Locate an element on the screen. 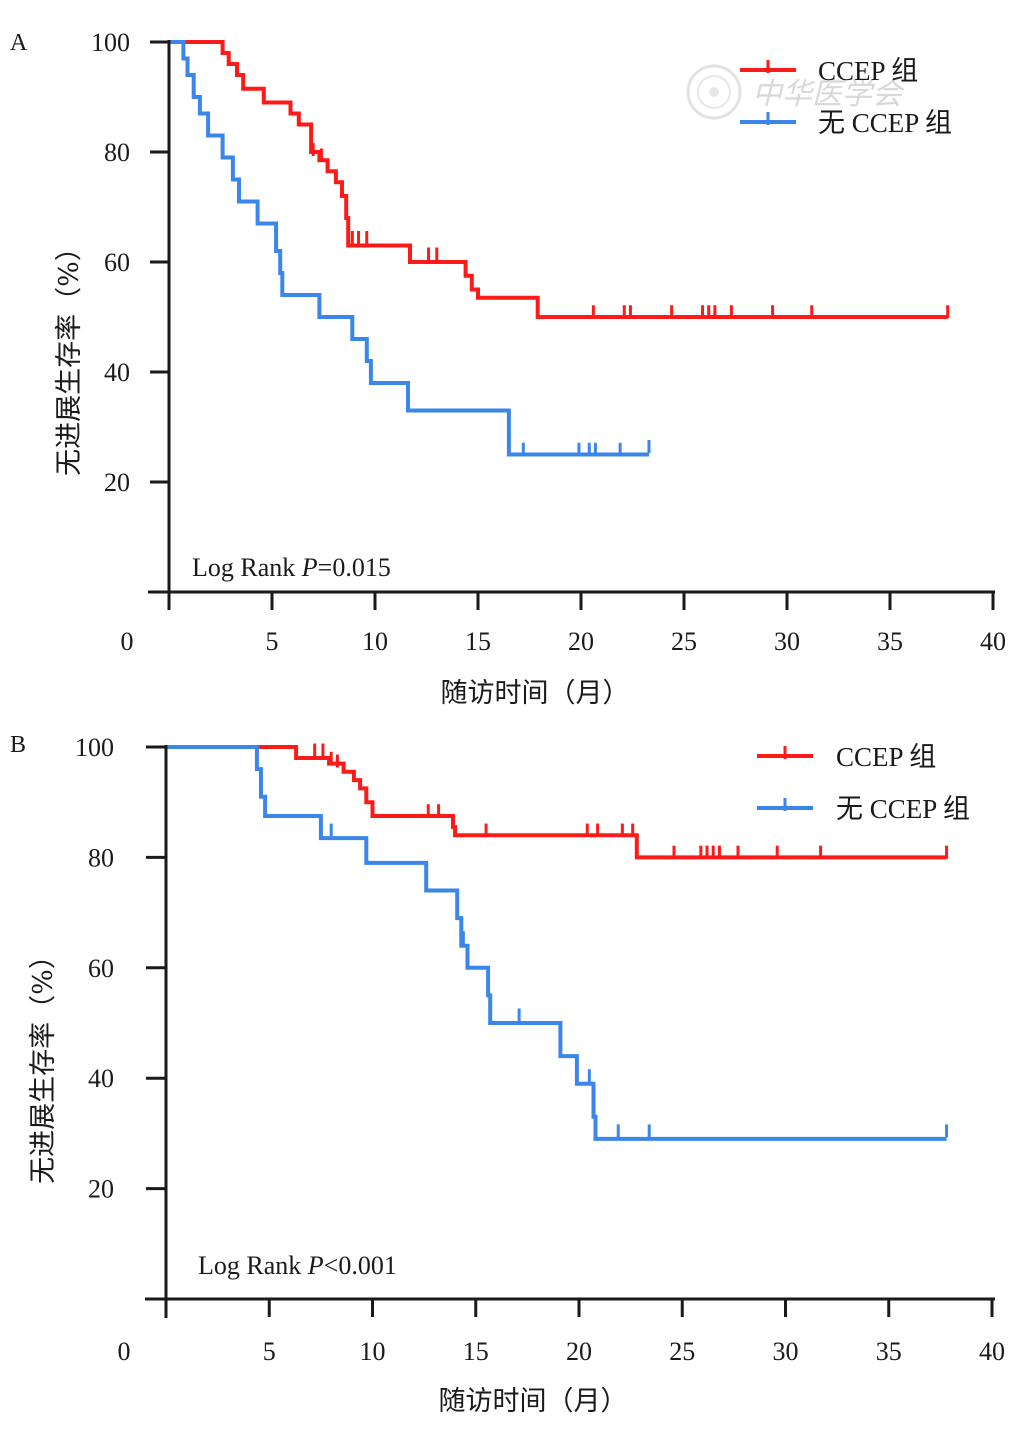 The image size is (1026, 1430). watermark-text: 中华医学会 is located at coordinates (828, 94).